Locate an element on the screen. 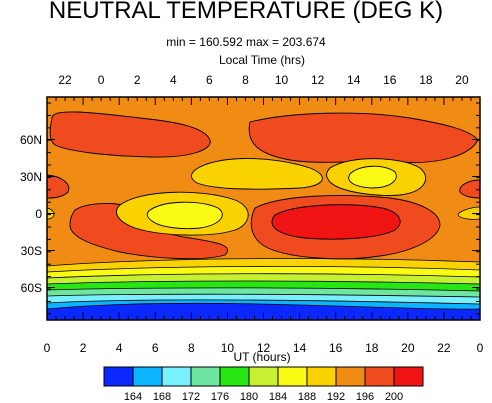 The height and width of the screenshot is (403, 492). x-bottom-tick-label: 22 is located at coordinates (444, 348).